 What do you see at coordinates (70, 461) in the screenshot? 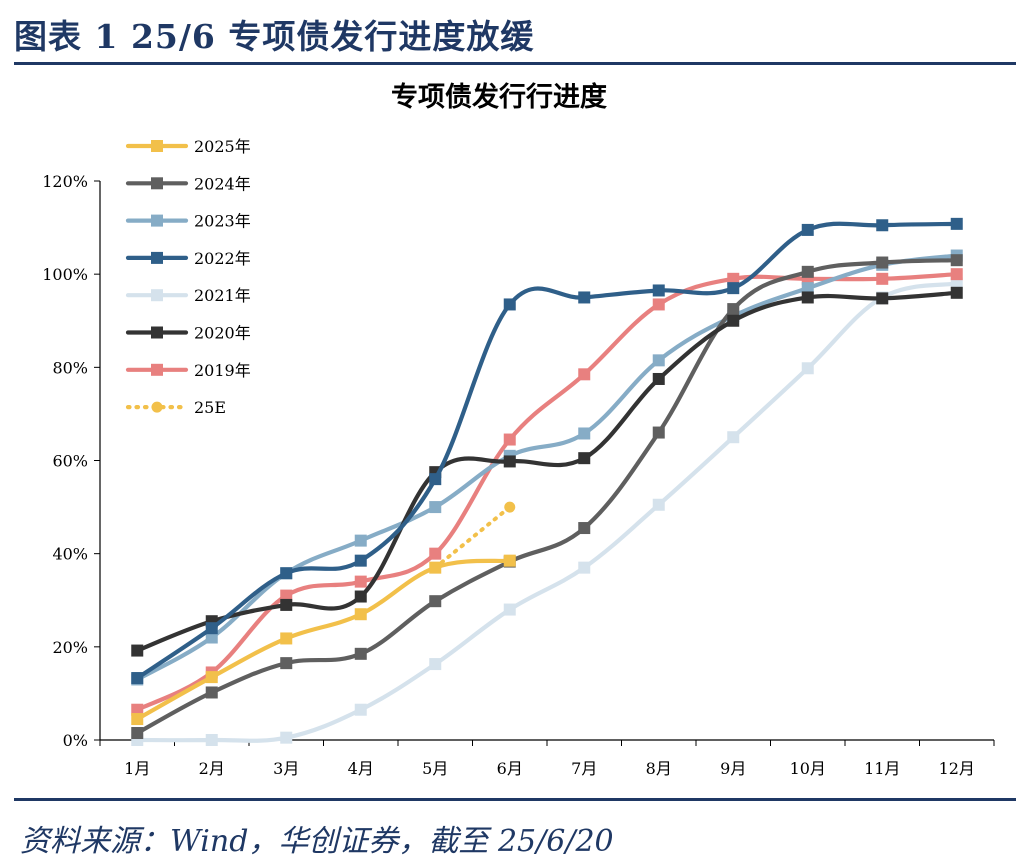
I see `y-tick-label: 60%` at bounding box center [70, 461].